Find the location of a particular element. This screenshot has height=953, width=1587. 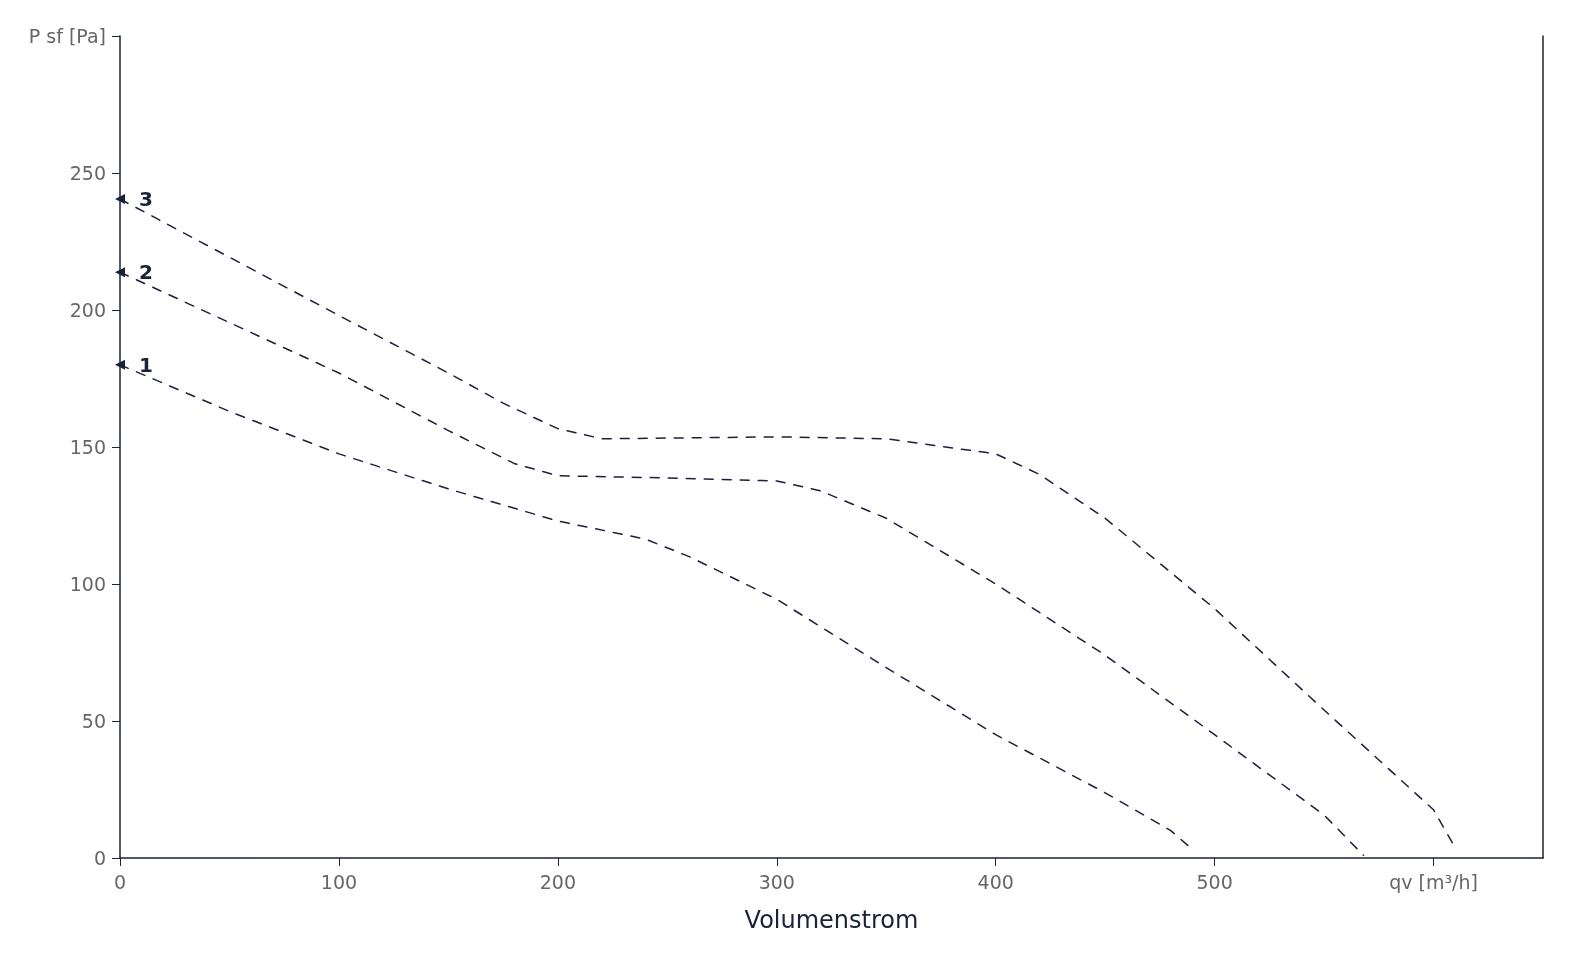

x-tick-label: 500 is located at coordinates (1214, 881).